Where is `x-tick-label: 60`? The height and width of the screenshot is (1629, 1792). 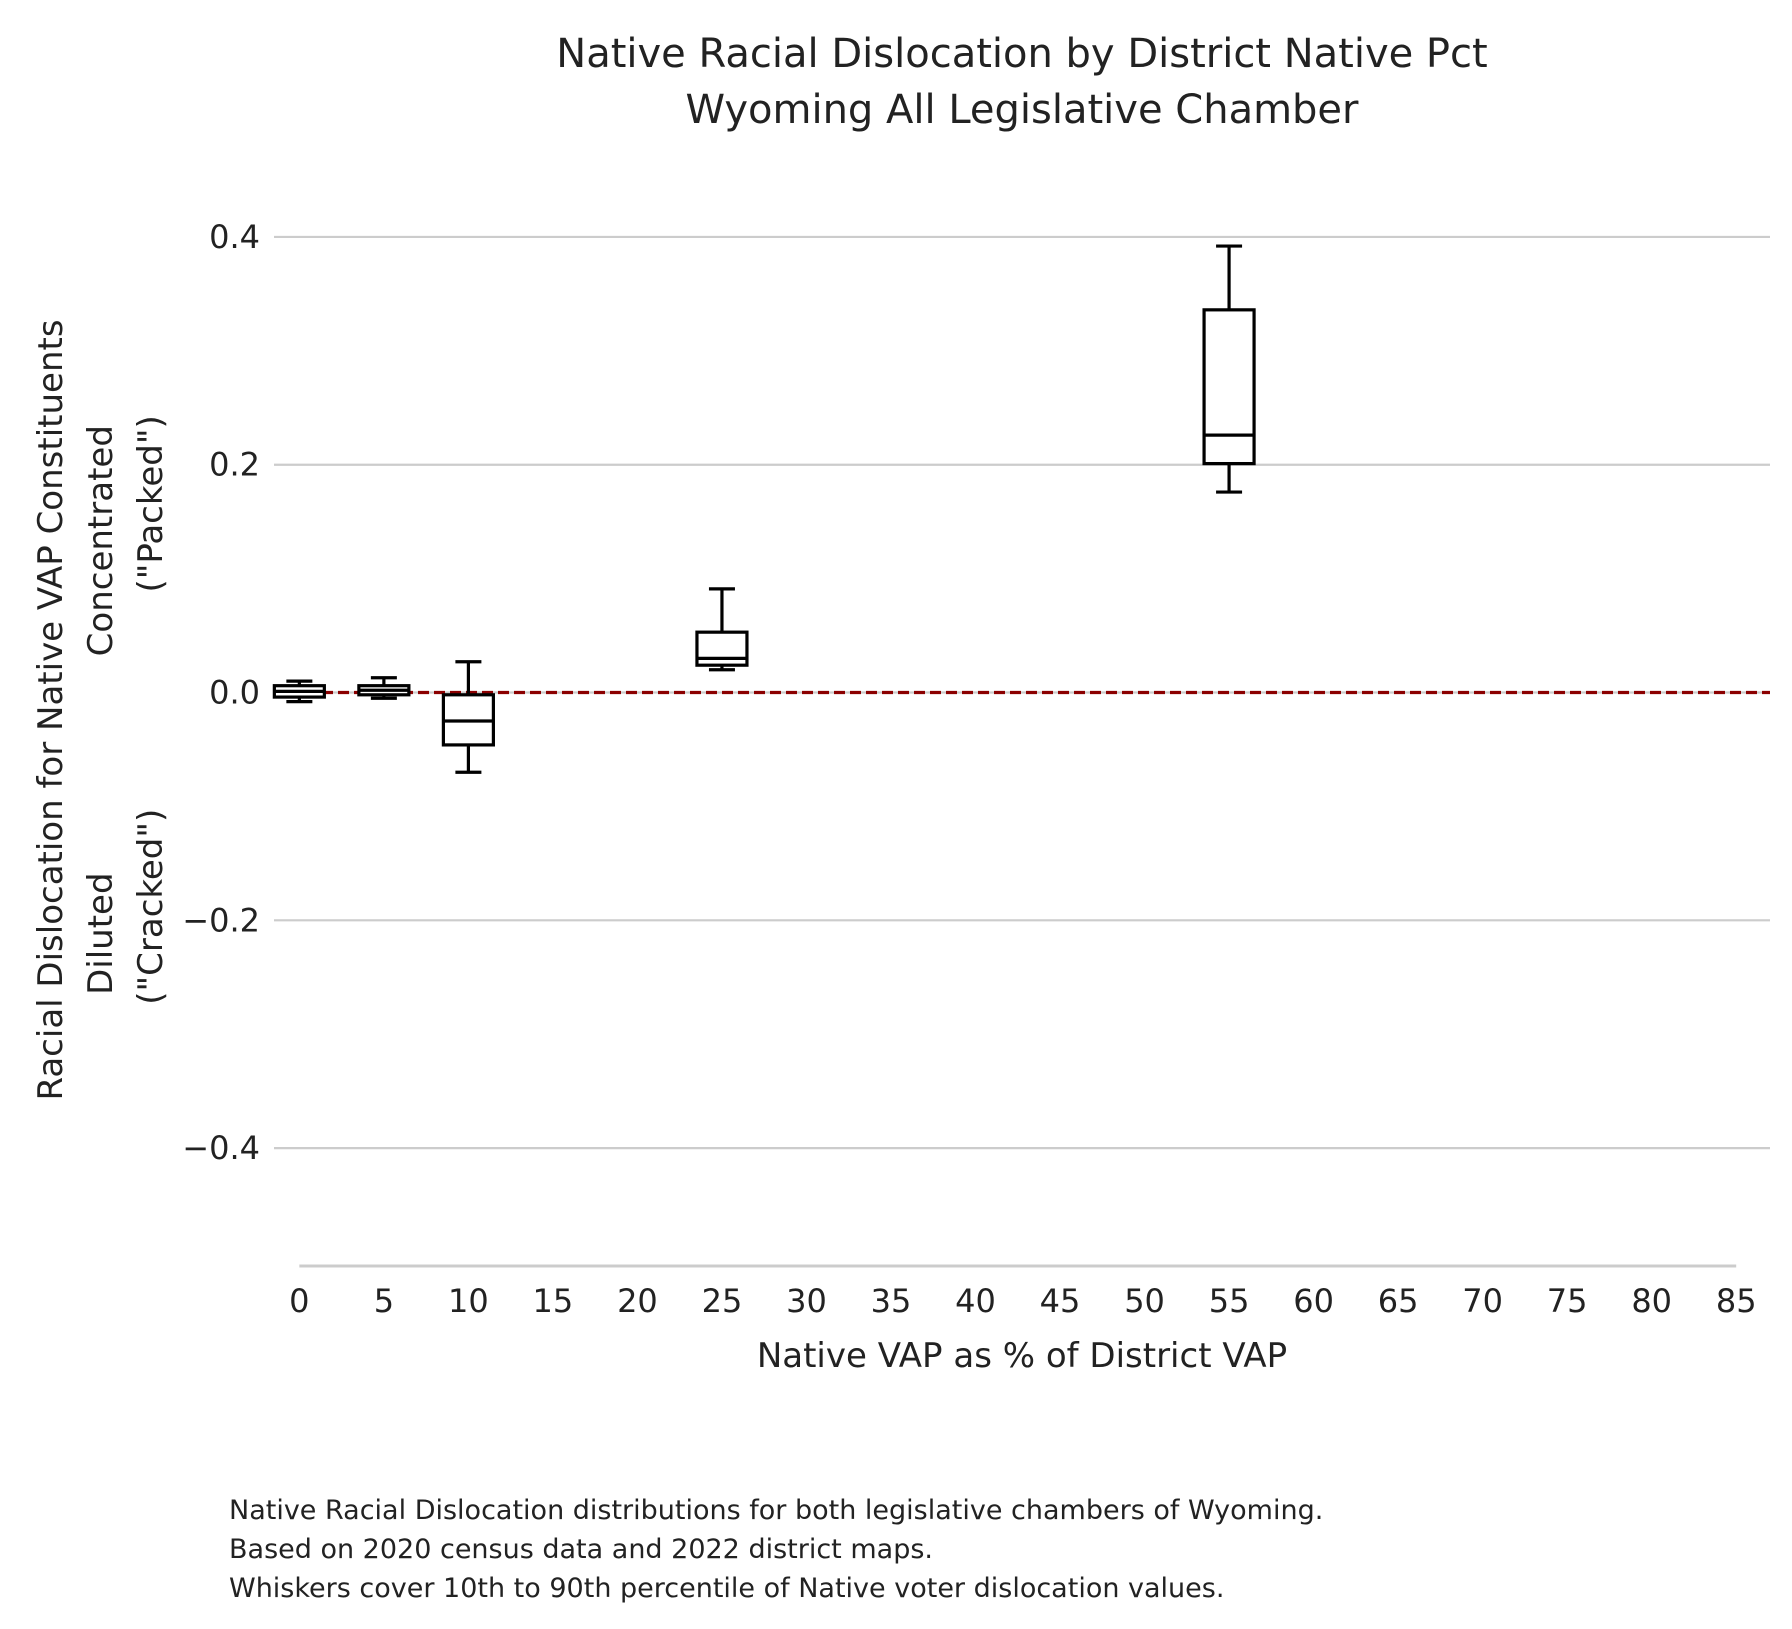 x-tick-label: 60 is located at coordinates (1313, 1301).